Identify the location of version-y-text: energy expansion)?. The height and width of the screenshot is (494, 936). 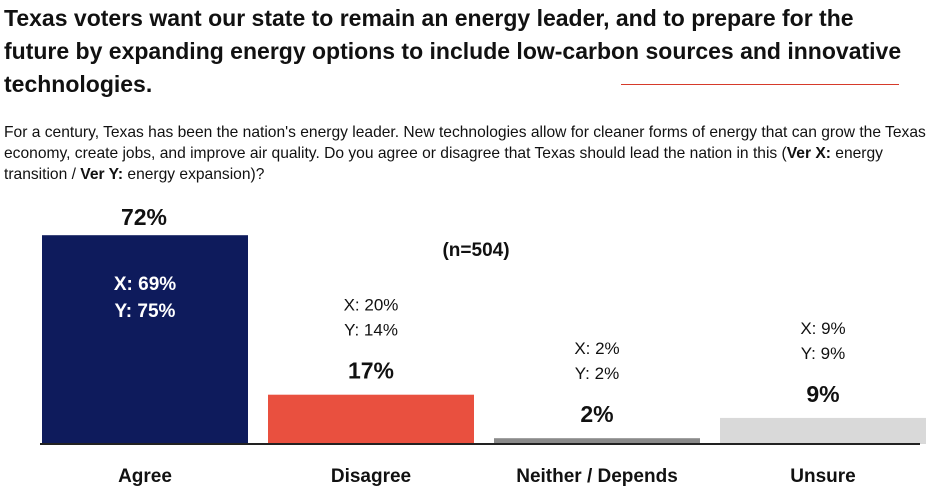
(194, 174).